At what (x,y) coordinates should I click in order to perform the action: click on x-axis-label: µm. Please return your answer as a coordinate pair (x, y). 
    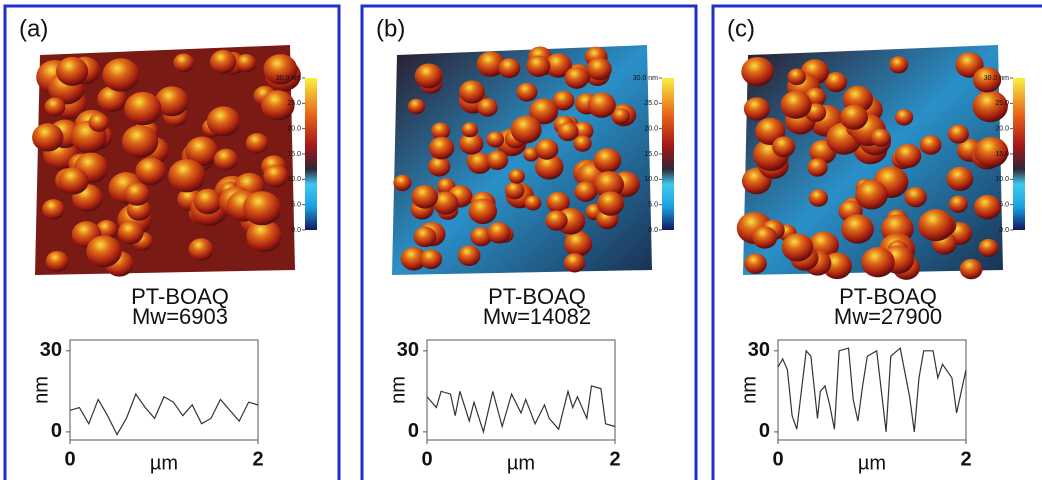
    Looking at the image, I should click on (872, 463).